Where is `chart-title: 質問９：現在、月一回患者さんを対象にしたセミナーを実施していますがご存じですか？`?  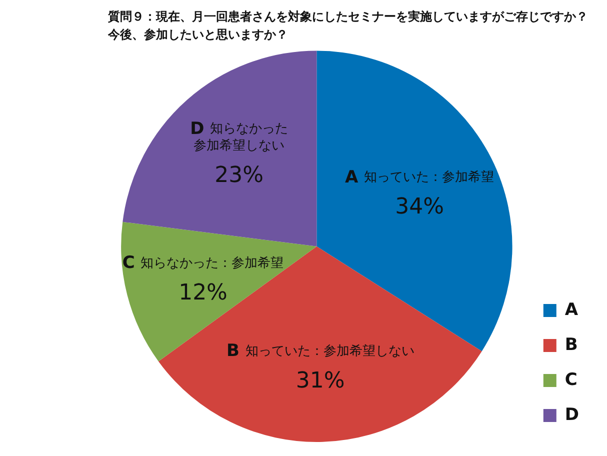
chart-title: 質問９：現在、月一回患者さんを対象にしたセミナーを実施していますがご存じですか？ is located at coordinates (347, 16).